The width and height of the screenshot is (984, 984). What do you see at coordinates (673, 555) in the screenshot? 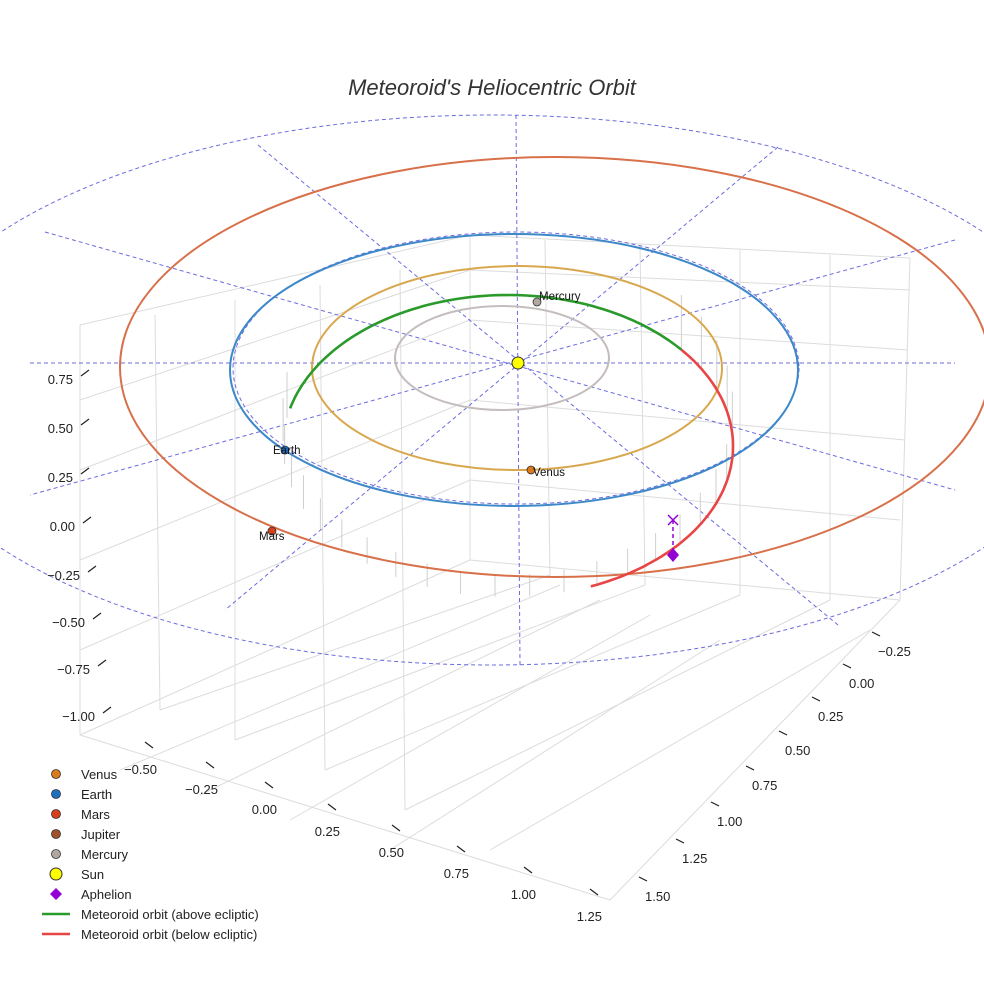
I see `aphelion-marker` at bounding box center [673, 555].